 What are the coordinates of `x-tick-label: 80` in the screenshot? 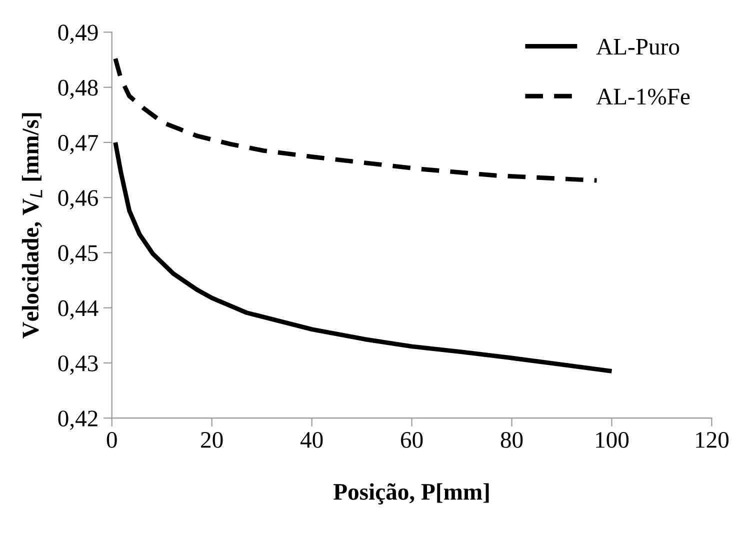 It's located at (511, 440).